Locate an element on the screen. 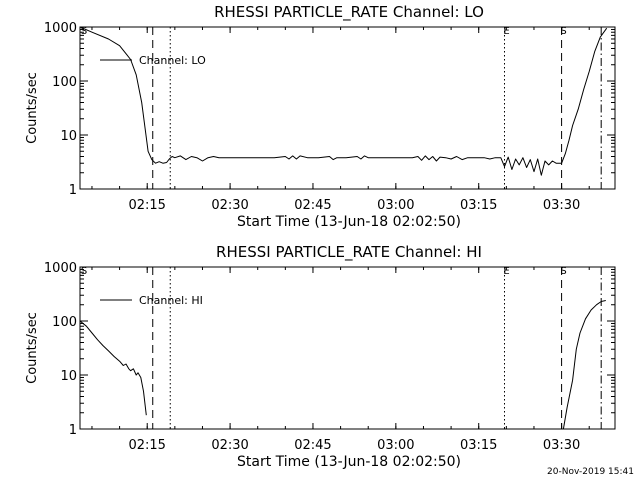 The image size is (640, 480). chart-title: RHESSI PARTICLE_RATE Channel: HI is located at coordinates (349, 252).